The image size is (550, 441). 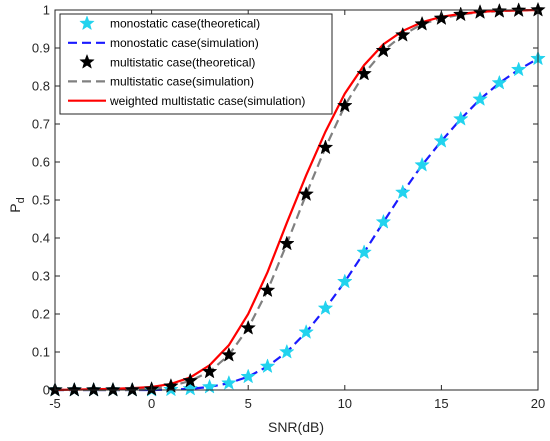 What do you see at coordinates (41, 48) in the screenshot?
I see `y-tick-label: 0.9` at bounding box center [41, 48].